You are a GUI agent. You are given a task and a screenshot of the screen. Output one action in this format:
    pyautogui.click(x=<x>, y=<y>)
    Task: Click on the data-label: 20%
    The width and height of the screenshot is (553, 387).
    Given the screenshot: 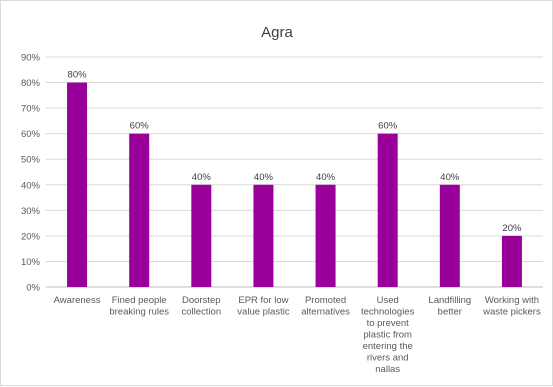 What is the action you would take?
    pyautogui.click(x=512, y=228)
    